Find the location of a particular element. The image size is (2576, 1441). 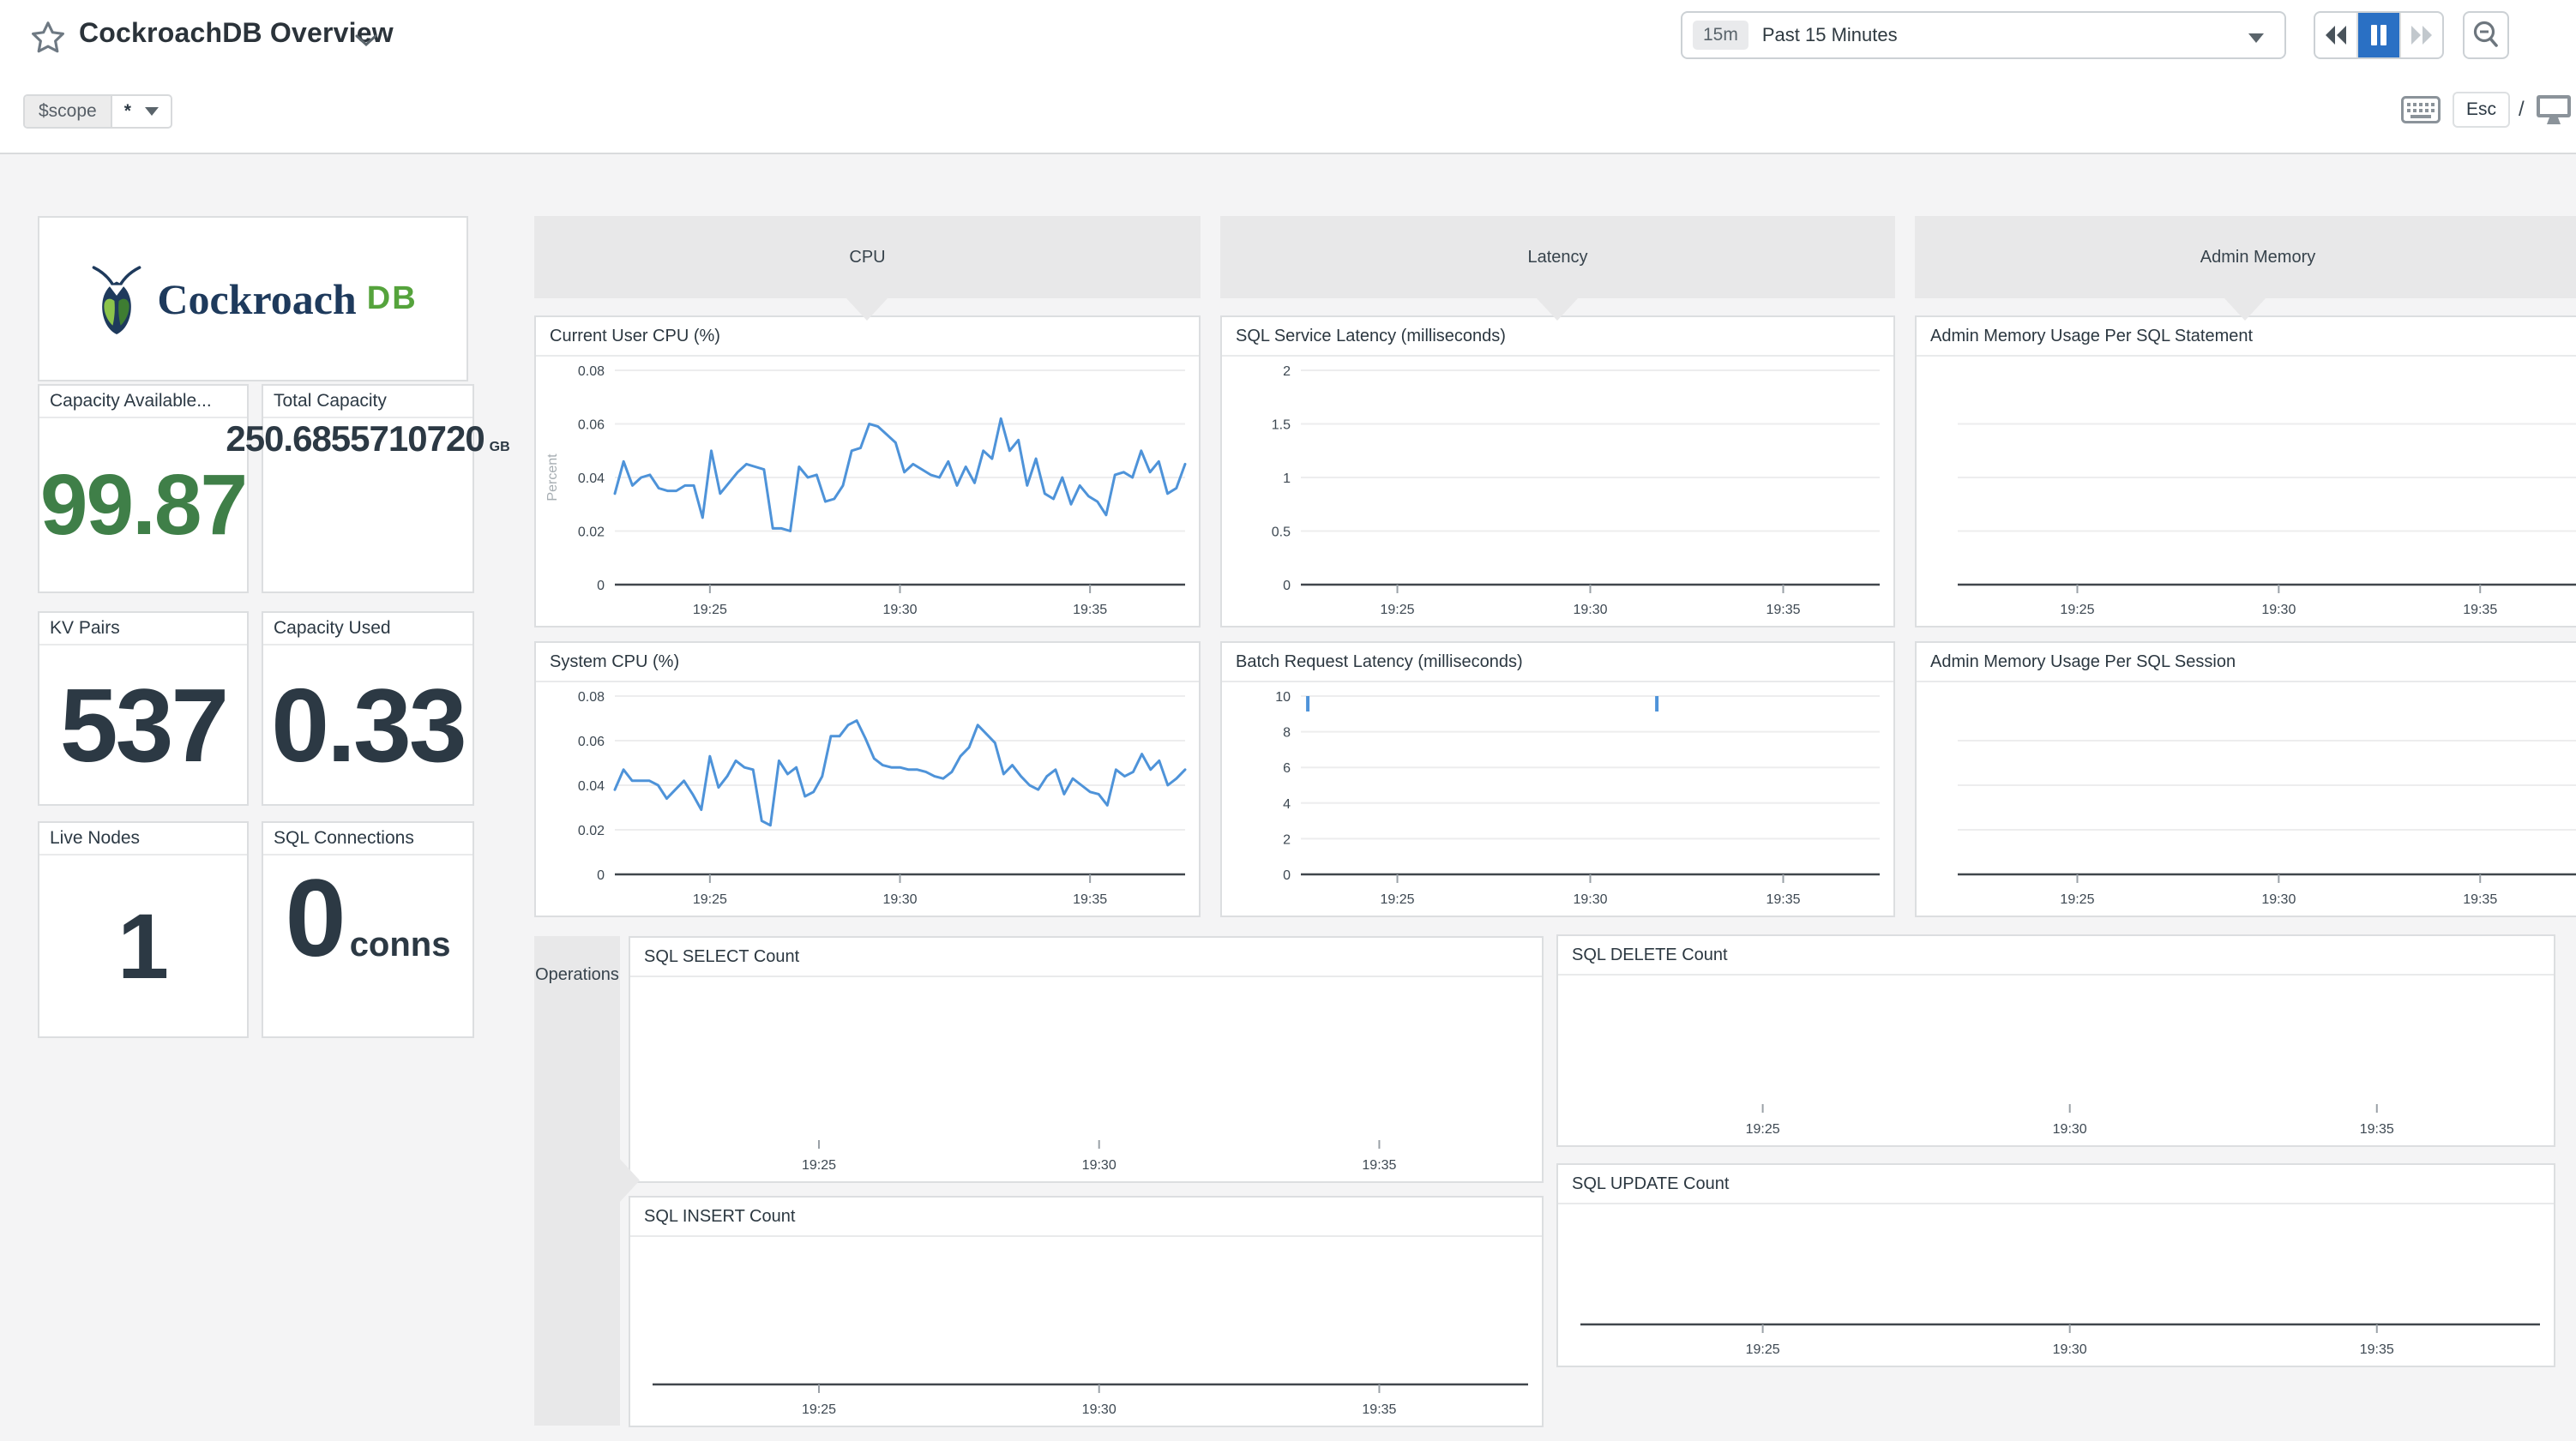

chart-plot-sql-service-latency: 2 1.5 1 0.5 0 19:25 19:30 19:35 is located at coordinates (1557, 491).